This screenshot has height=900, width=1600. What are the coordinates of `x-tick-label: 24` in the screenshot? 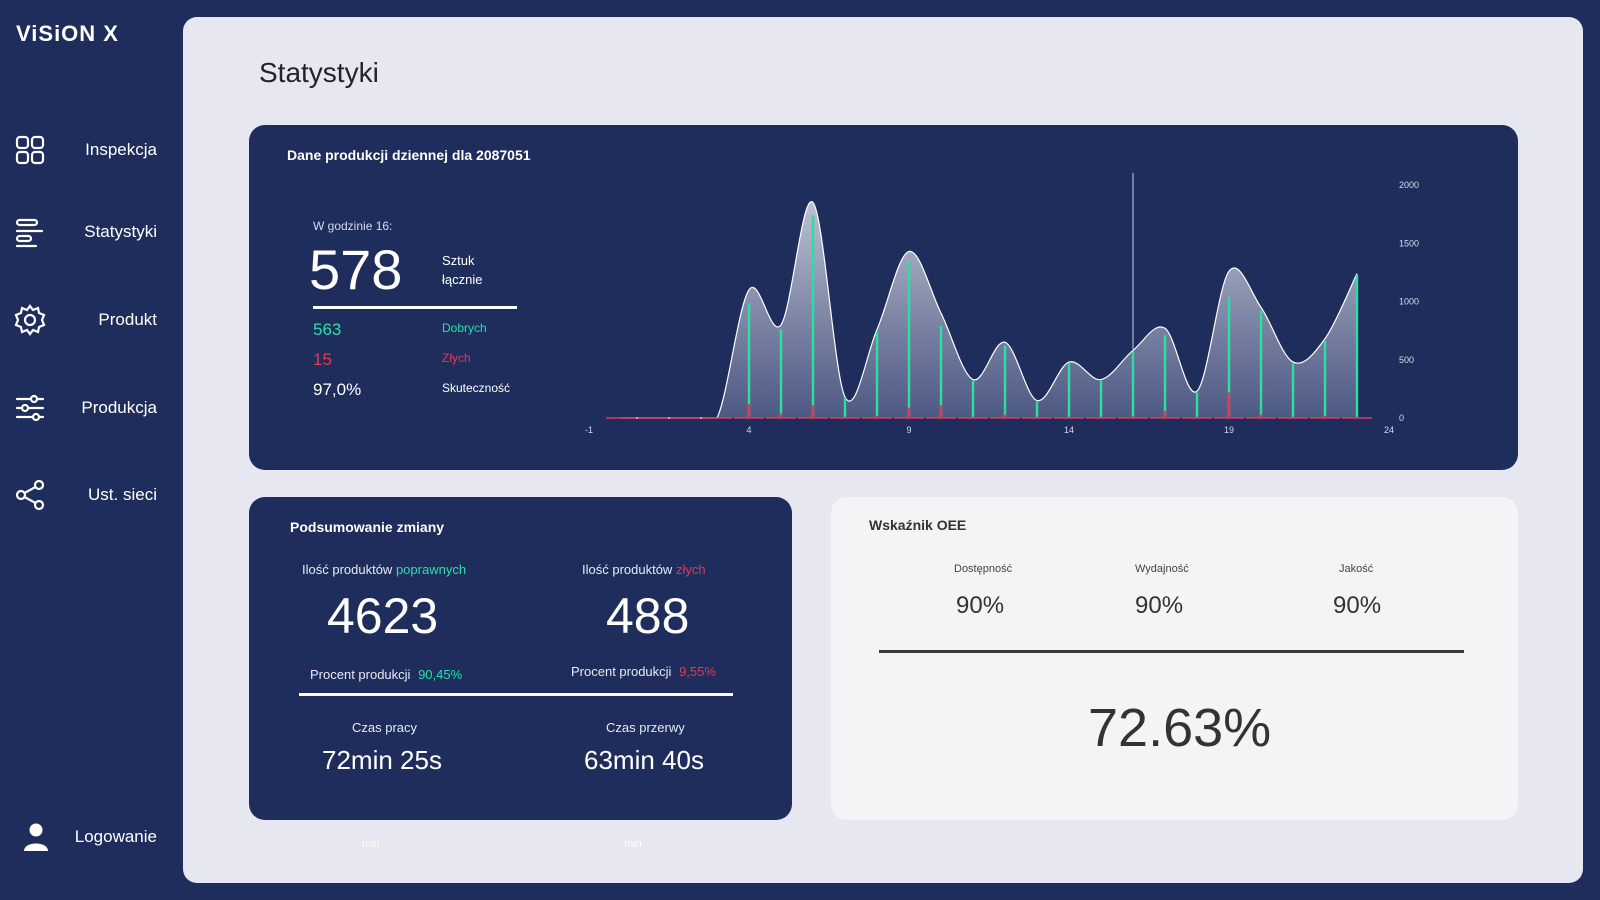 It's located at (1389, 430).